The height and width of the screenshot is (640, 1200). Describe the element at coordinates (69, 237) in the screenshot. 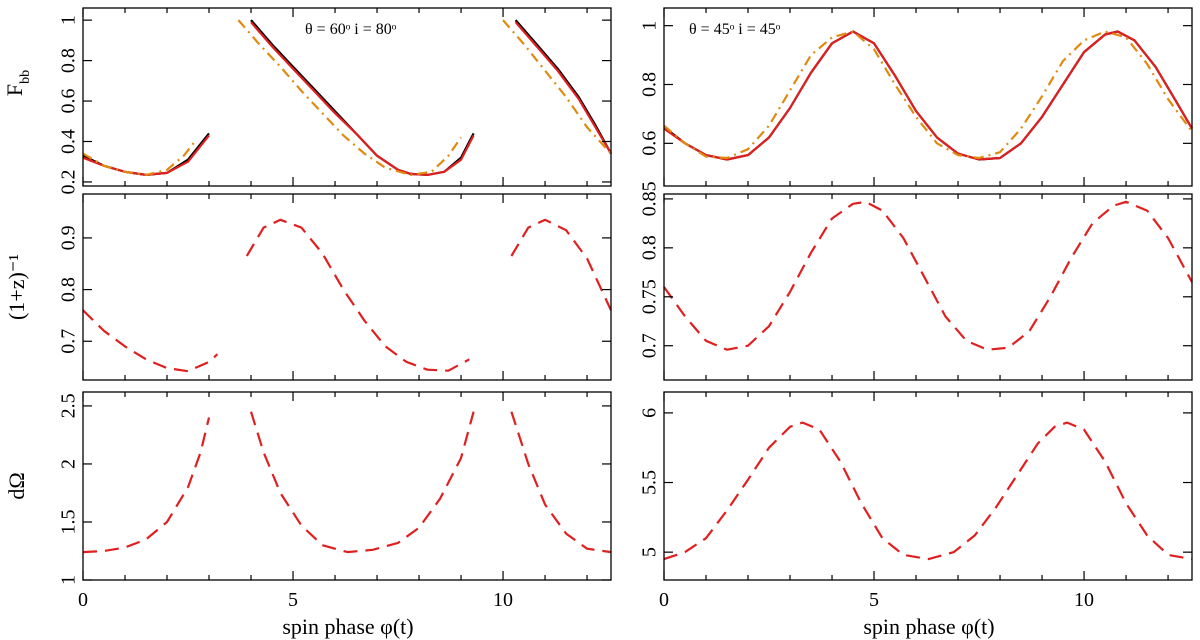

I see `y-tick-label: 0.9` at that location.